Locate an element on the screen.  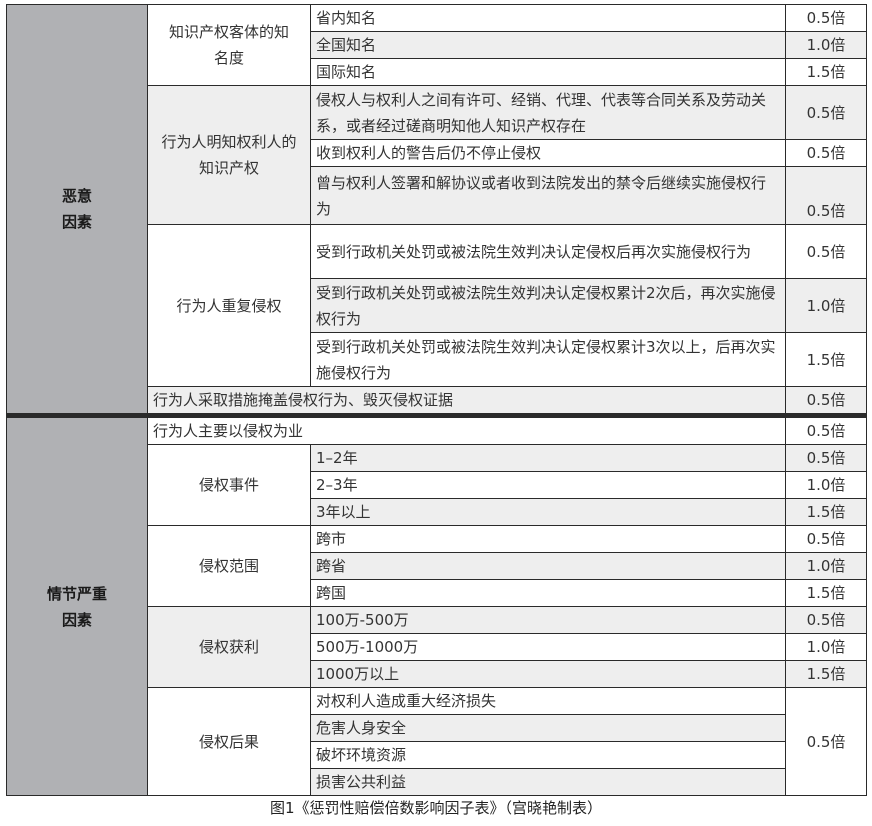
row-text: 行为人采取措施掩盖侵权行为、毁灭侵权证据 is located at coordinates (466, 401).